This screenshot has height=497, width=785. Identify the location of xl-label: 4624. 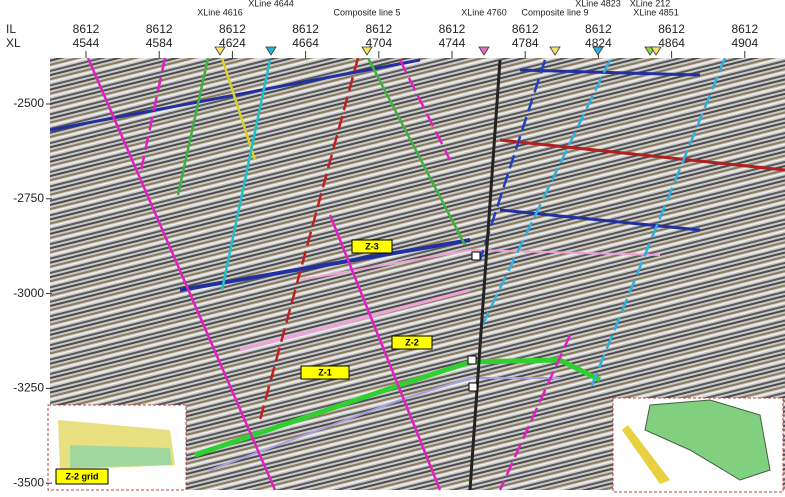
(232, 43).